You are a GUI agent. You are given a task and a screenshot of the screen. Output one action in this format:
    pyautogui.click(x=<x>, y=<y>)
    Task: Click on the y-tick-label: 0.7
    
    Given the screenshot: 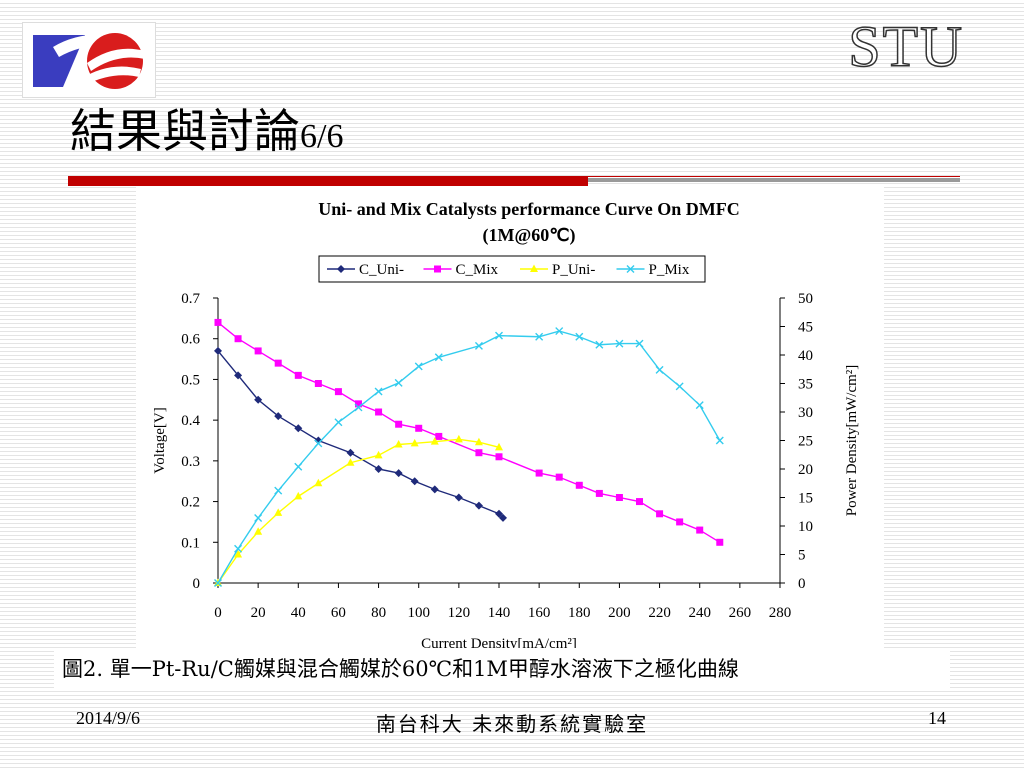 What is the action you would take?
    pyautogui.click(x=190, y=299)
    